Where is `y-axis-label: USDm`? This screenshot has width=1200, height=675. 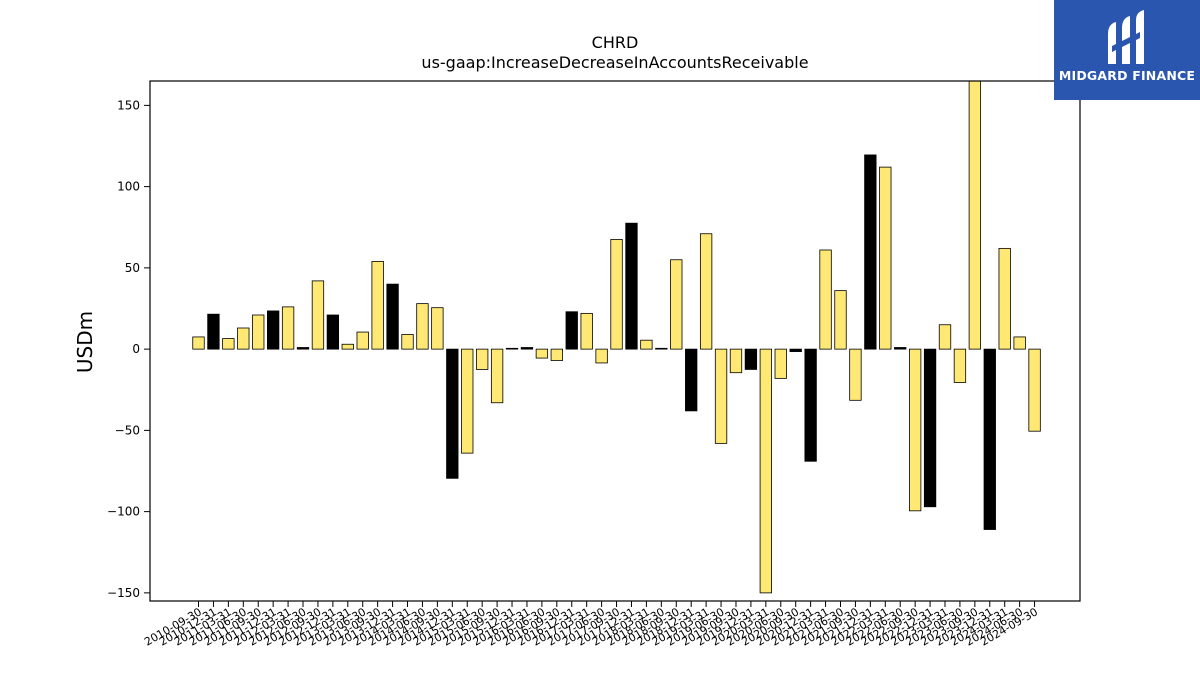
y-axis-label: USDm is located at coordinates (85, 342).